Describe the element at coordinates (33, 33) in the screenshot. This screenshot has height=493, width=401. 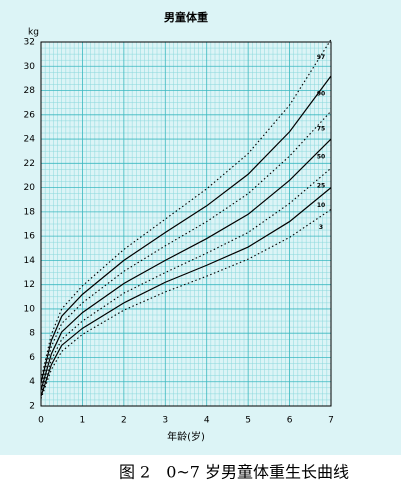
I see `y-axis-label: kg` at that location.